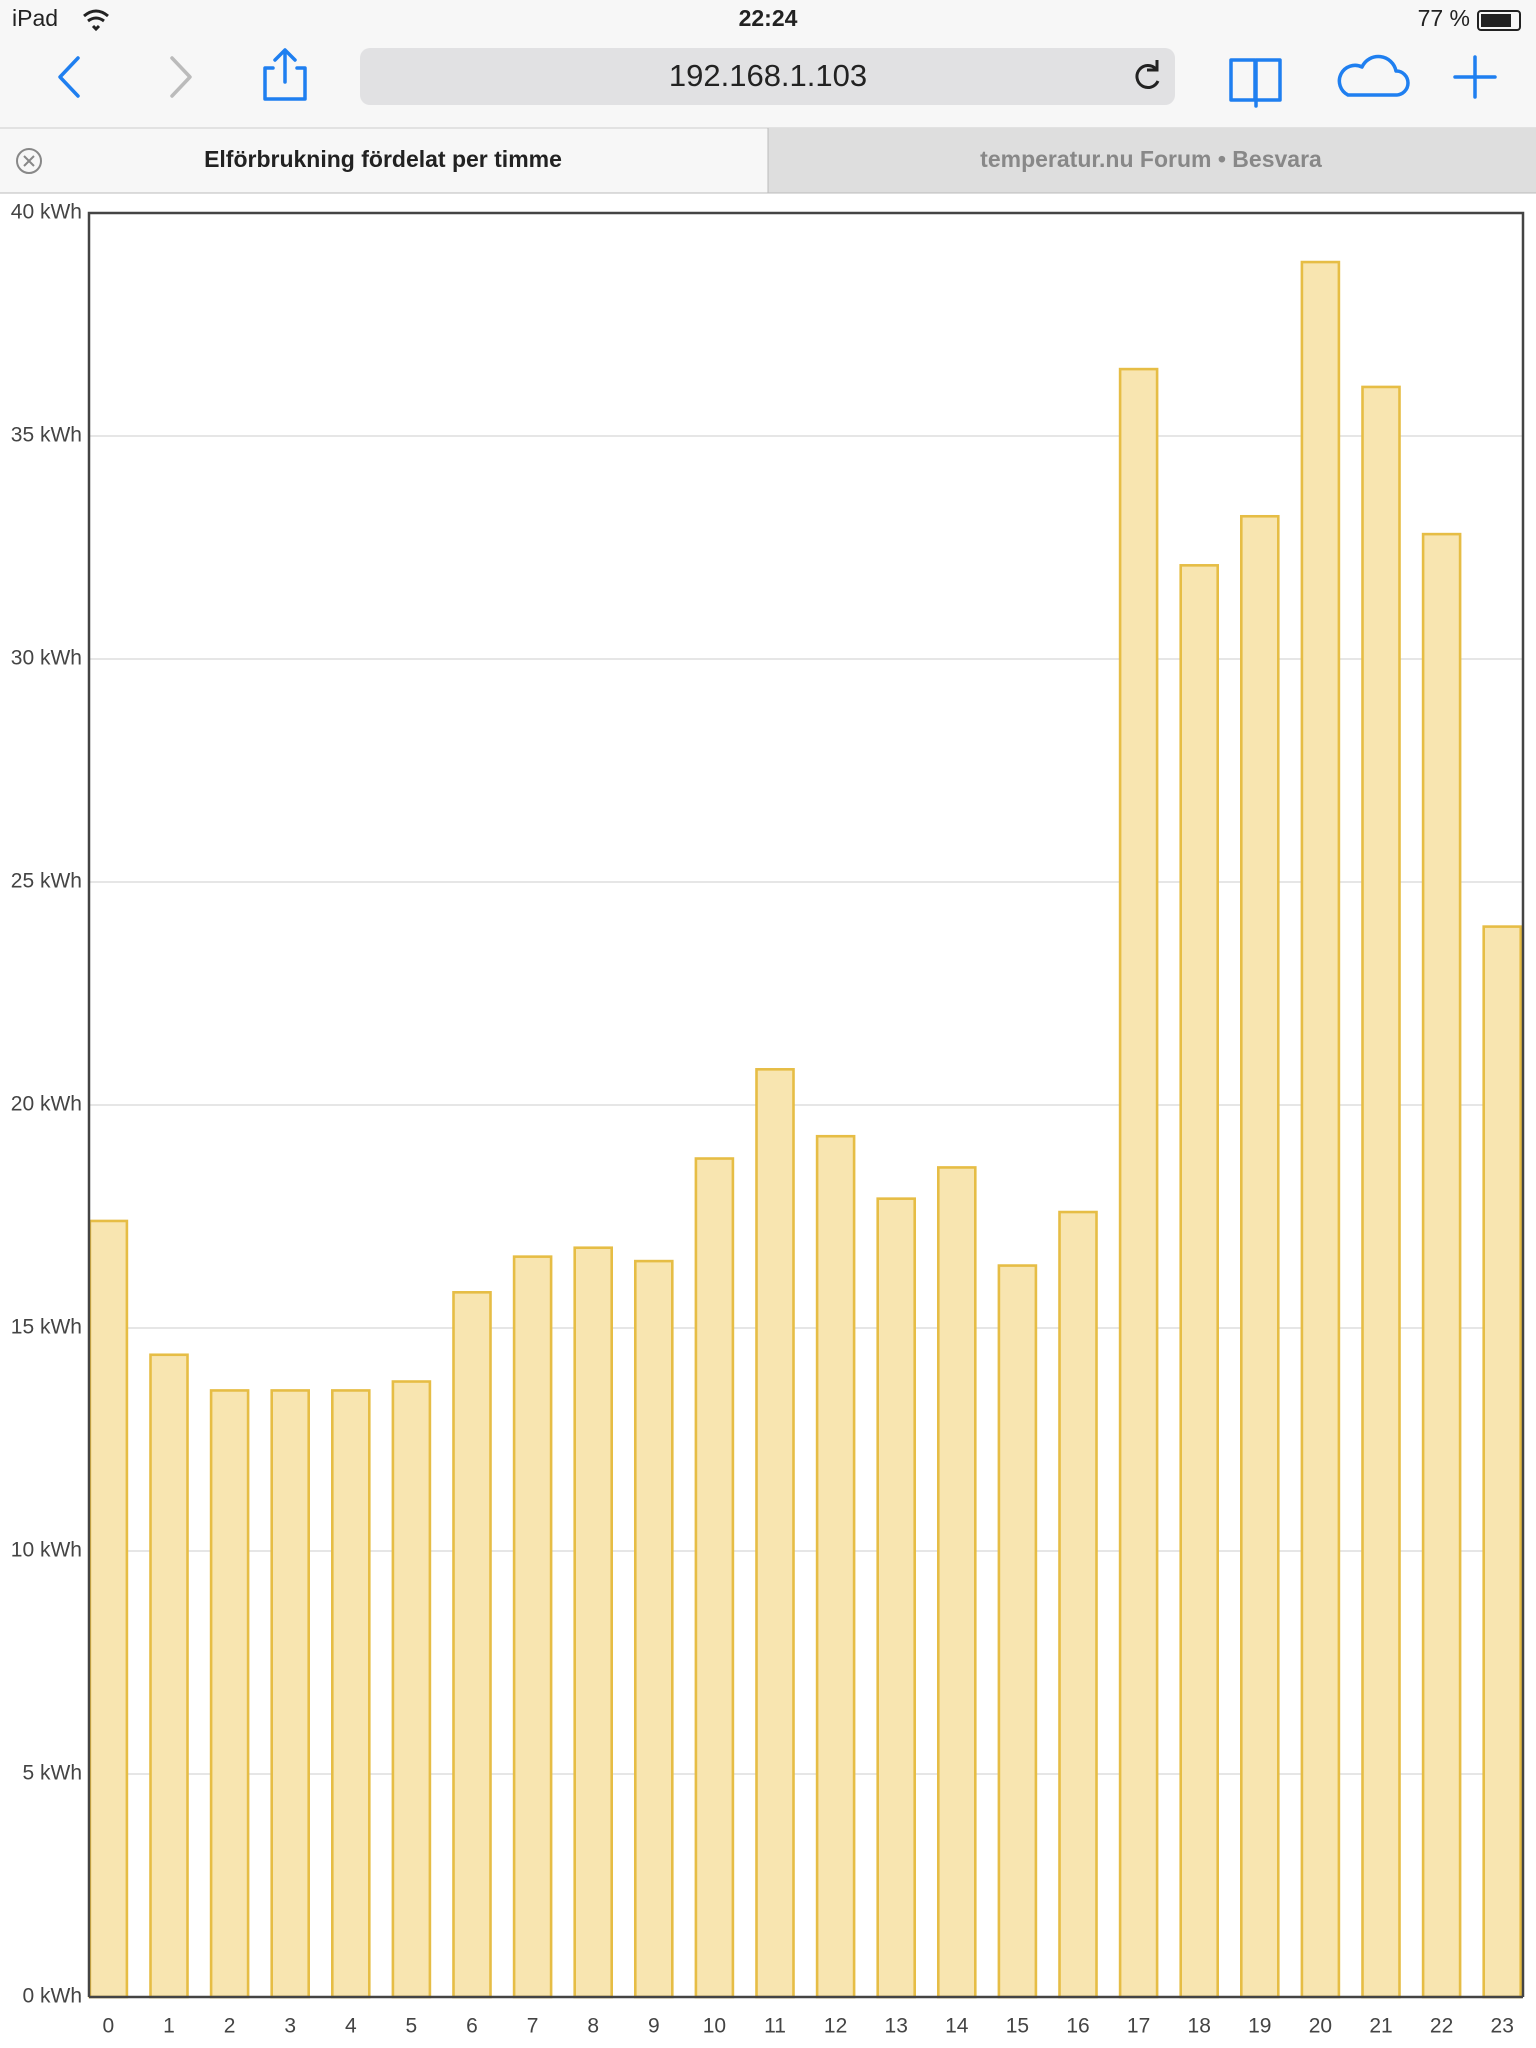 The image size is (1536, 2048). What do you see at coordinates (775, 2026) in the screenshot?
I see `x-tick-label: 11` at bounding box center [775, 2026].